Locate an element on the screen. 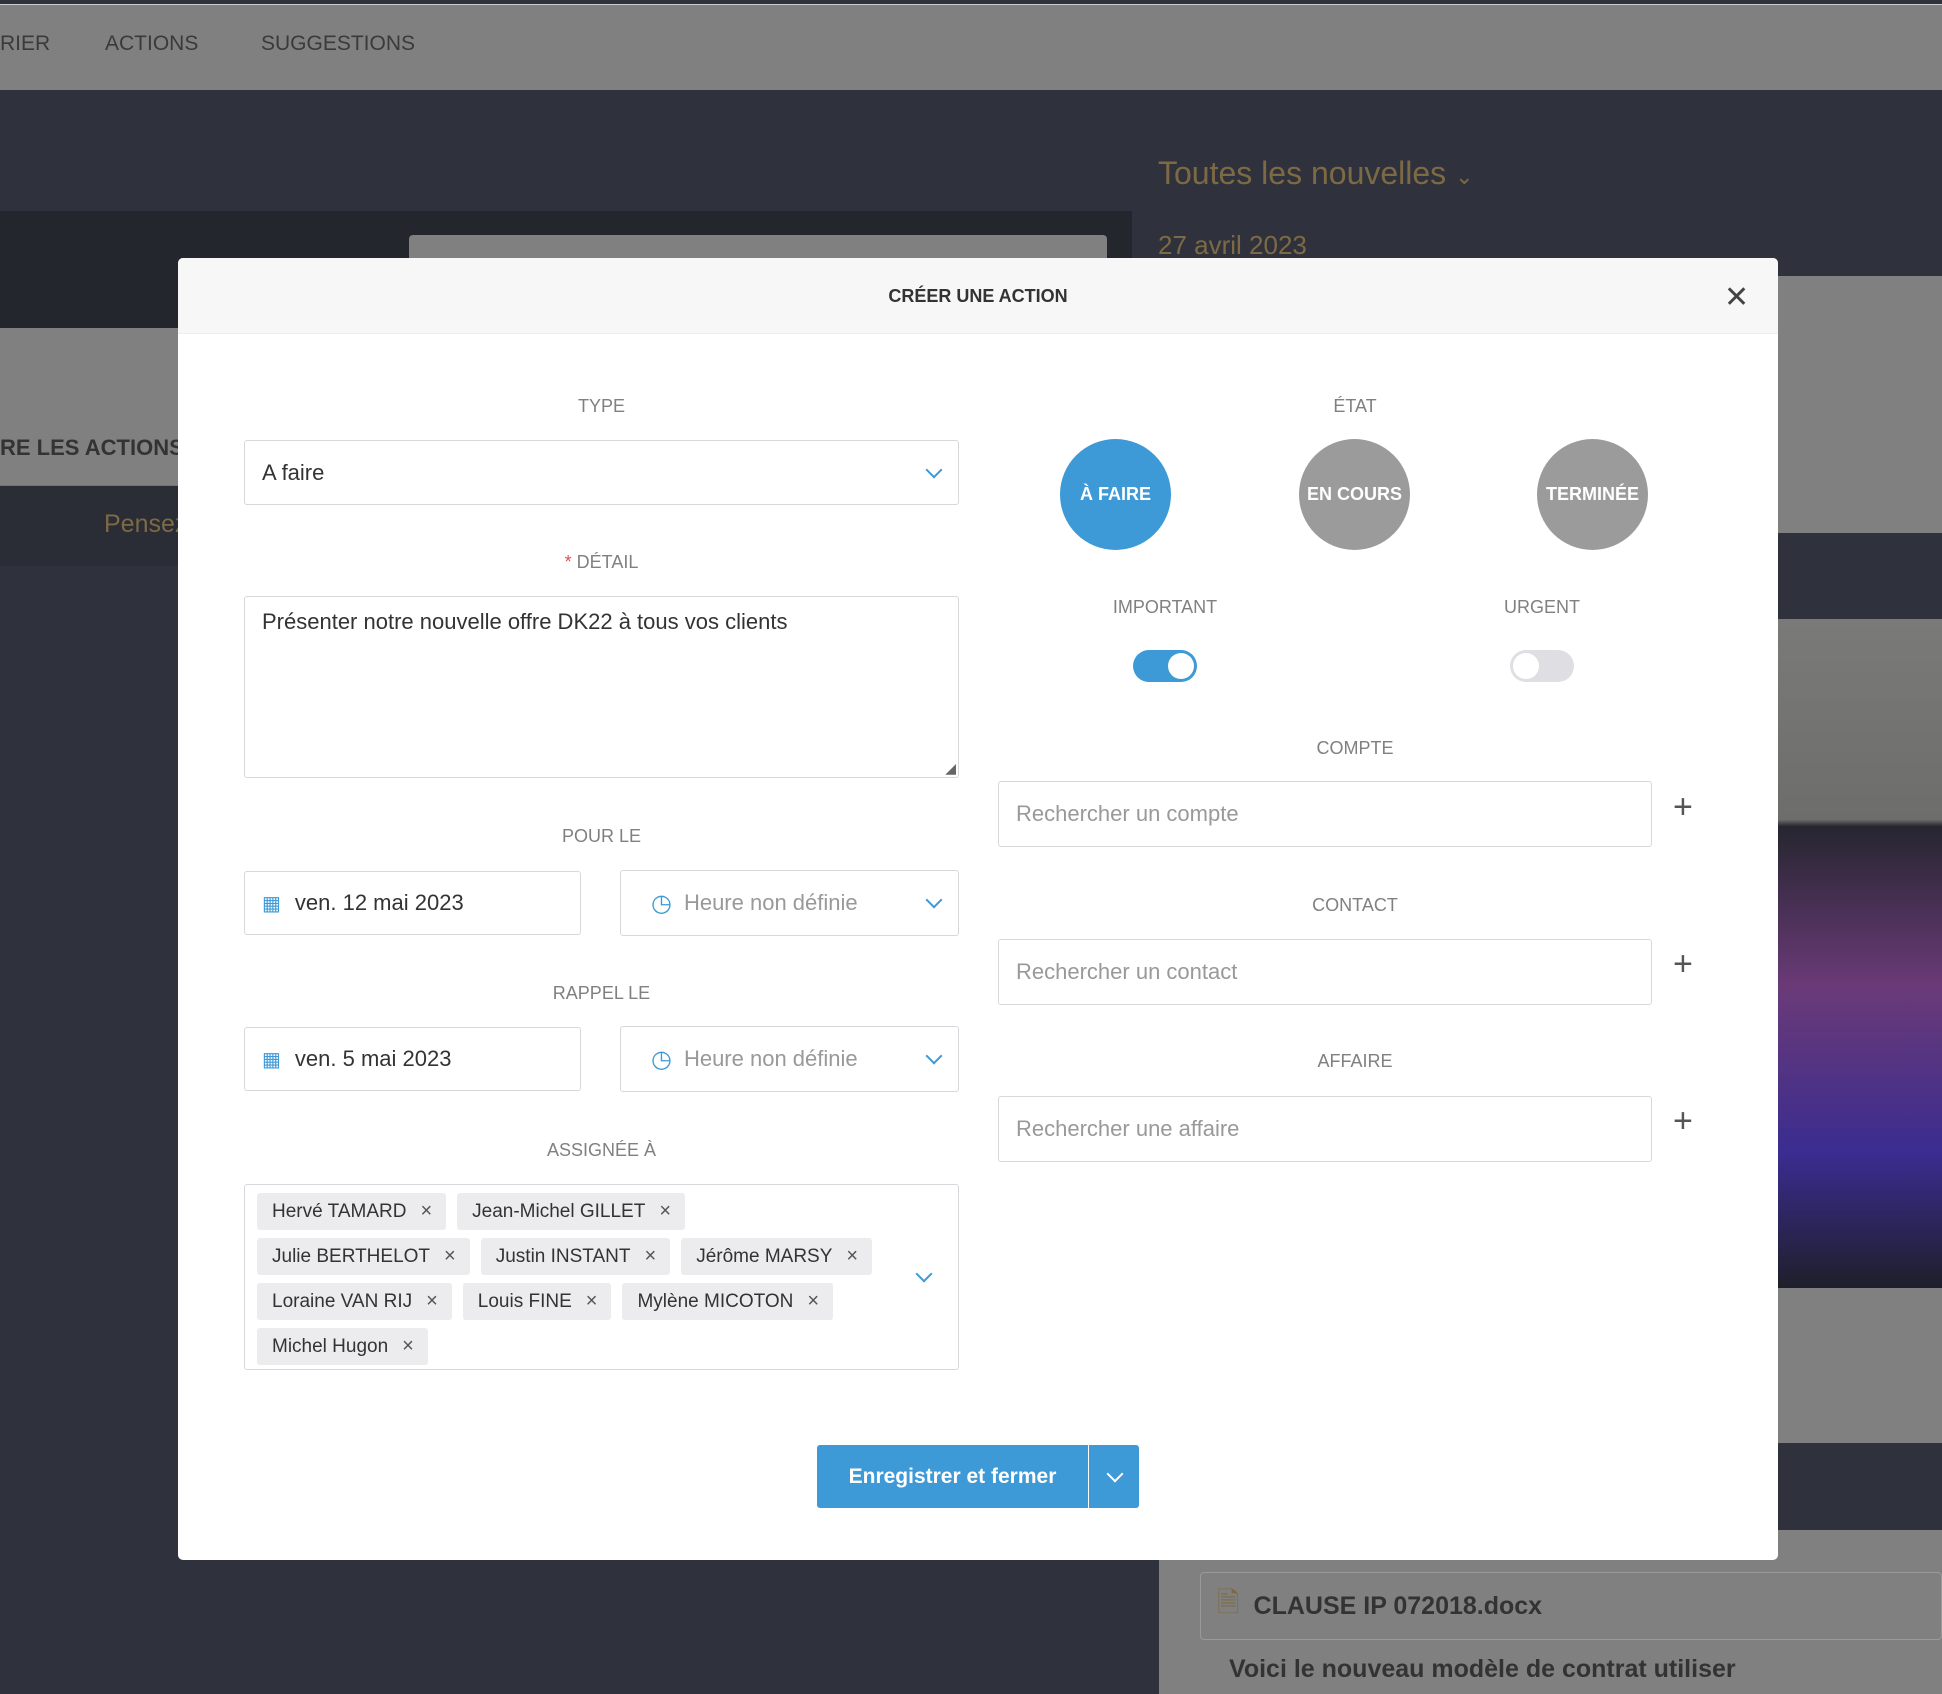  close-icon: ✕ is located at coordinates (1737, 297).